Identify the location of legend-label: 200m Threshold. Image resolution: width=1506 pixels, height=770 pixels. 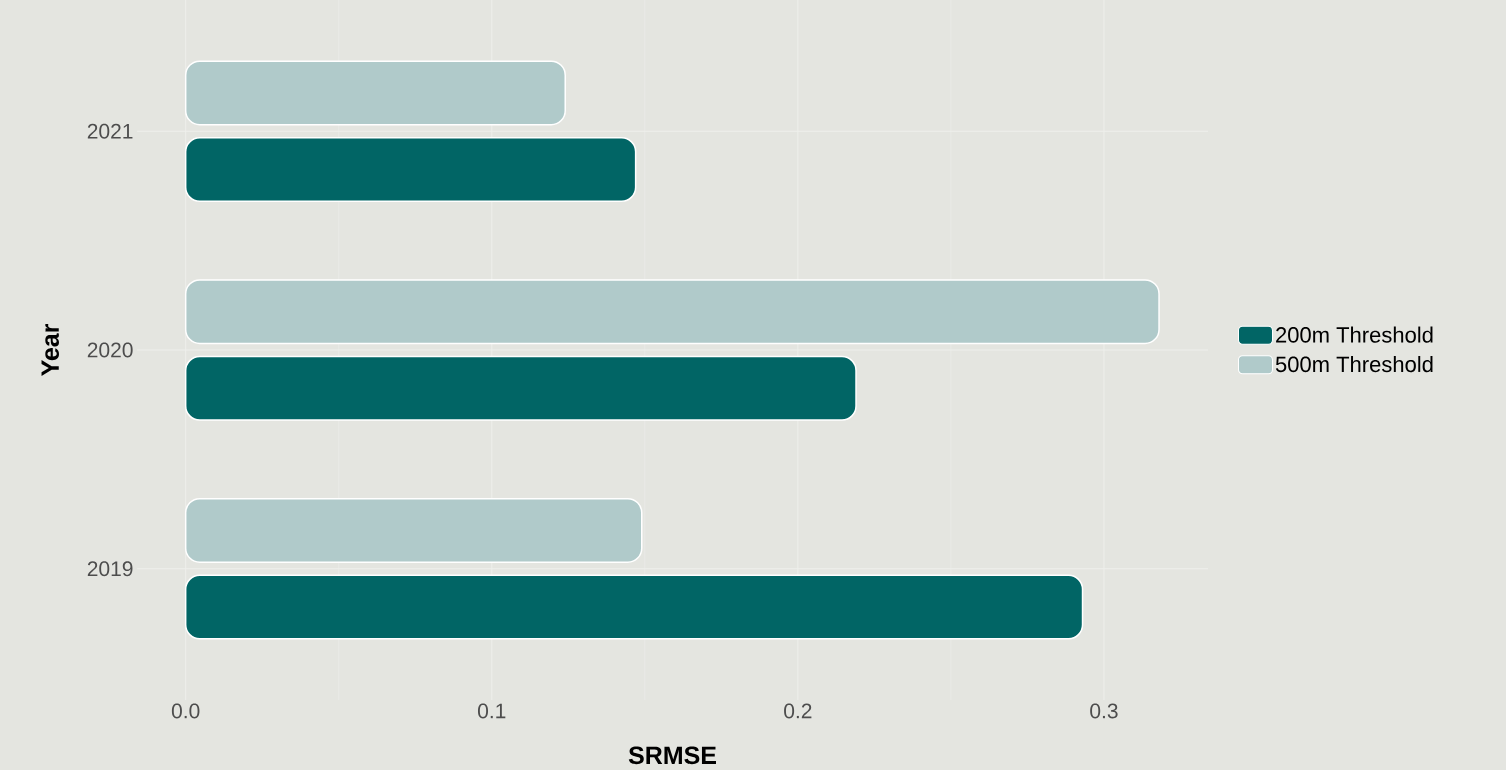
(1354, 334).